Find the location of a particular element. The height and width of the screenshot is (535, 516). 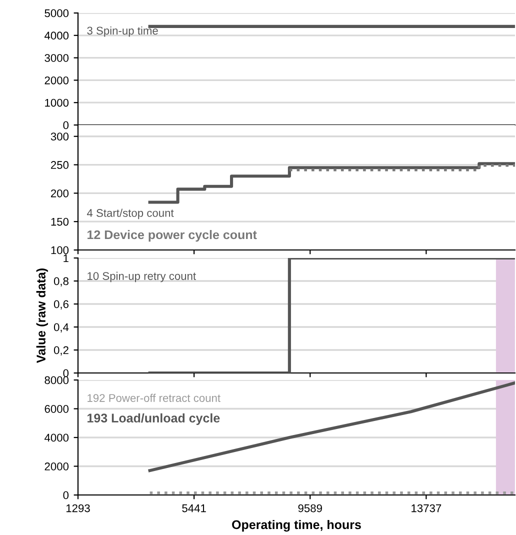

y-tick-label: 0,2 is located at coordinates (61, 351).